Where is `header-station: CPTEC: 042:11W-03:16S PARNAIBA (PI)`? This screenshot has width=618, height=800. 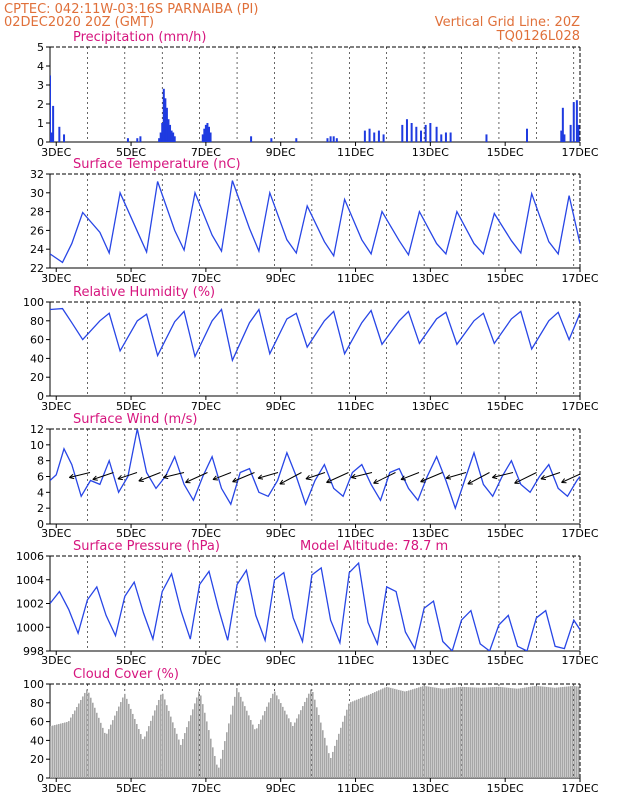 header-station: CPTEC: 042:11W-03:16S PARNAIBA (PI) is located at coordinates (131, 9).